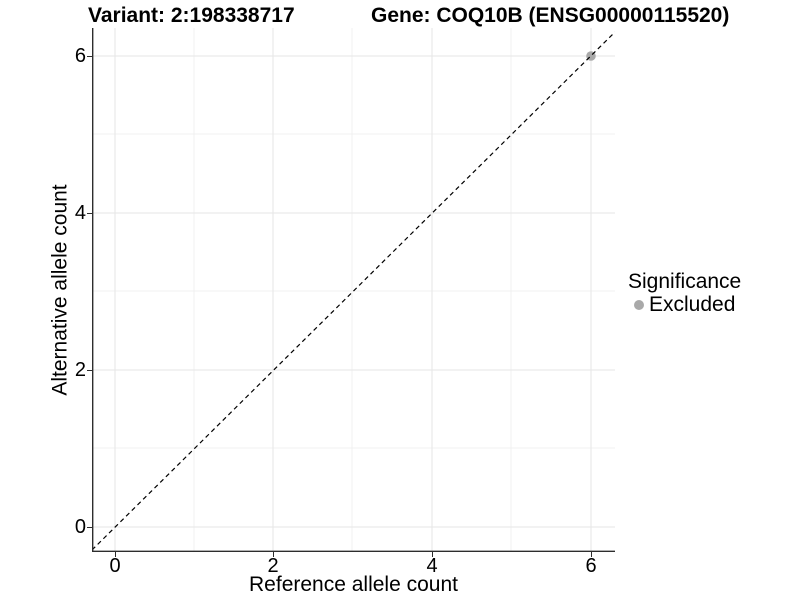 The width and height of the screenshot is (800, 600). Describe the element at coordinates (80, 370) in the screenshot. I see `y-tick-label: 2` at that location.